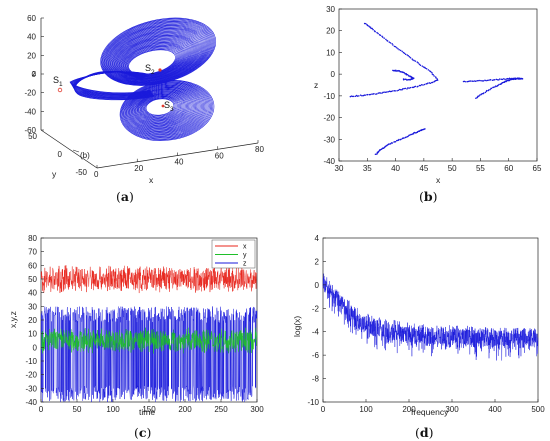 The width and height of the screenshot is (550, 441). What do you see at coordinates (96, 174) in the screenshot?
I see `x-tick-label: 0` at bounding box center [96, 174].